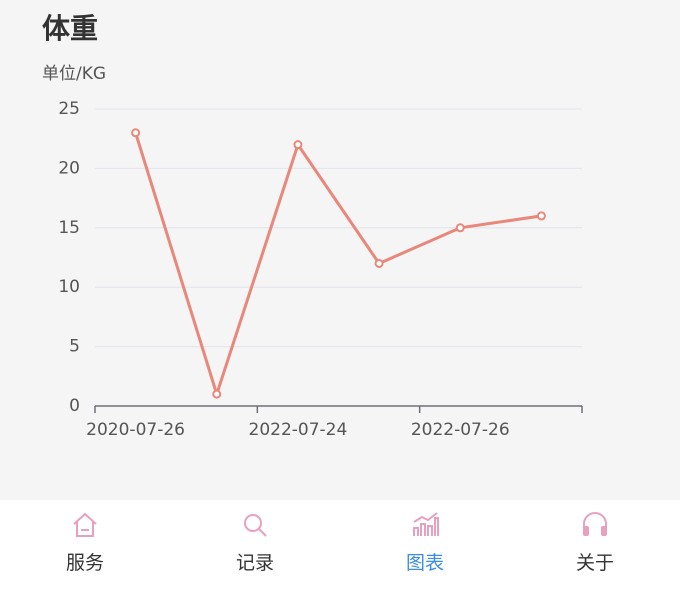 This screenshot has width=680, height=597. What do you see at coordinates (298, 430) in the screenshot?
I see `x-tick-label: 2022-07-24` at bounding box center [298, 430].